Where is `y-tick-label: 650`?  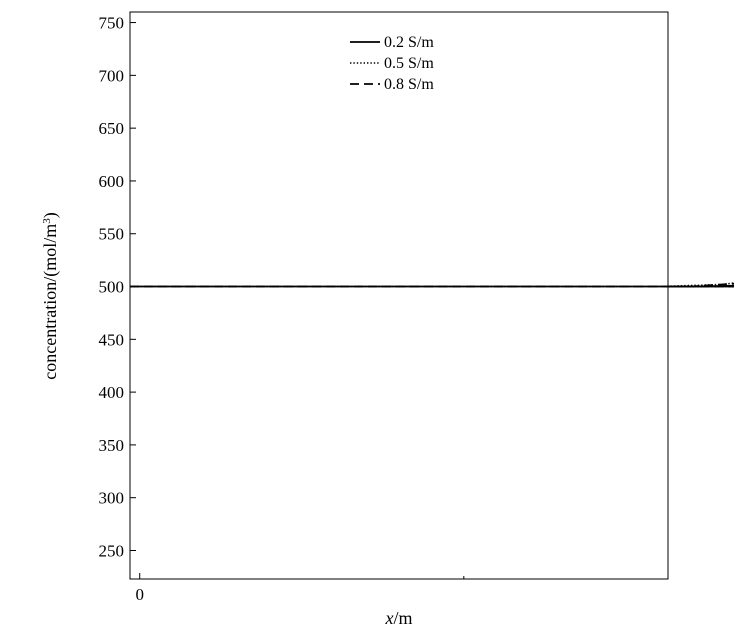 y-tick-label: 650 is located at coordinates (112, 128).